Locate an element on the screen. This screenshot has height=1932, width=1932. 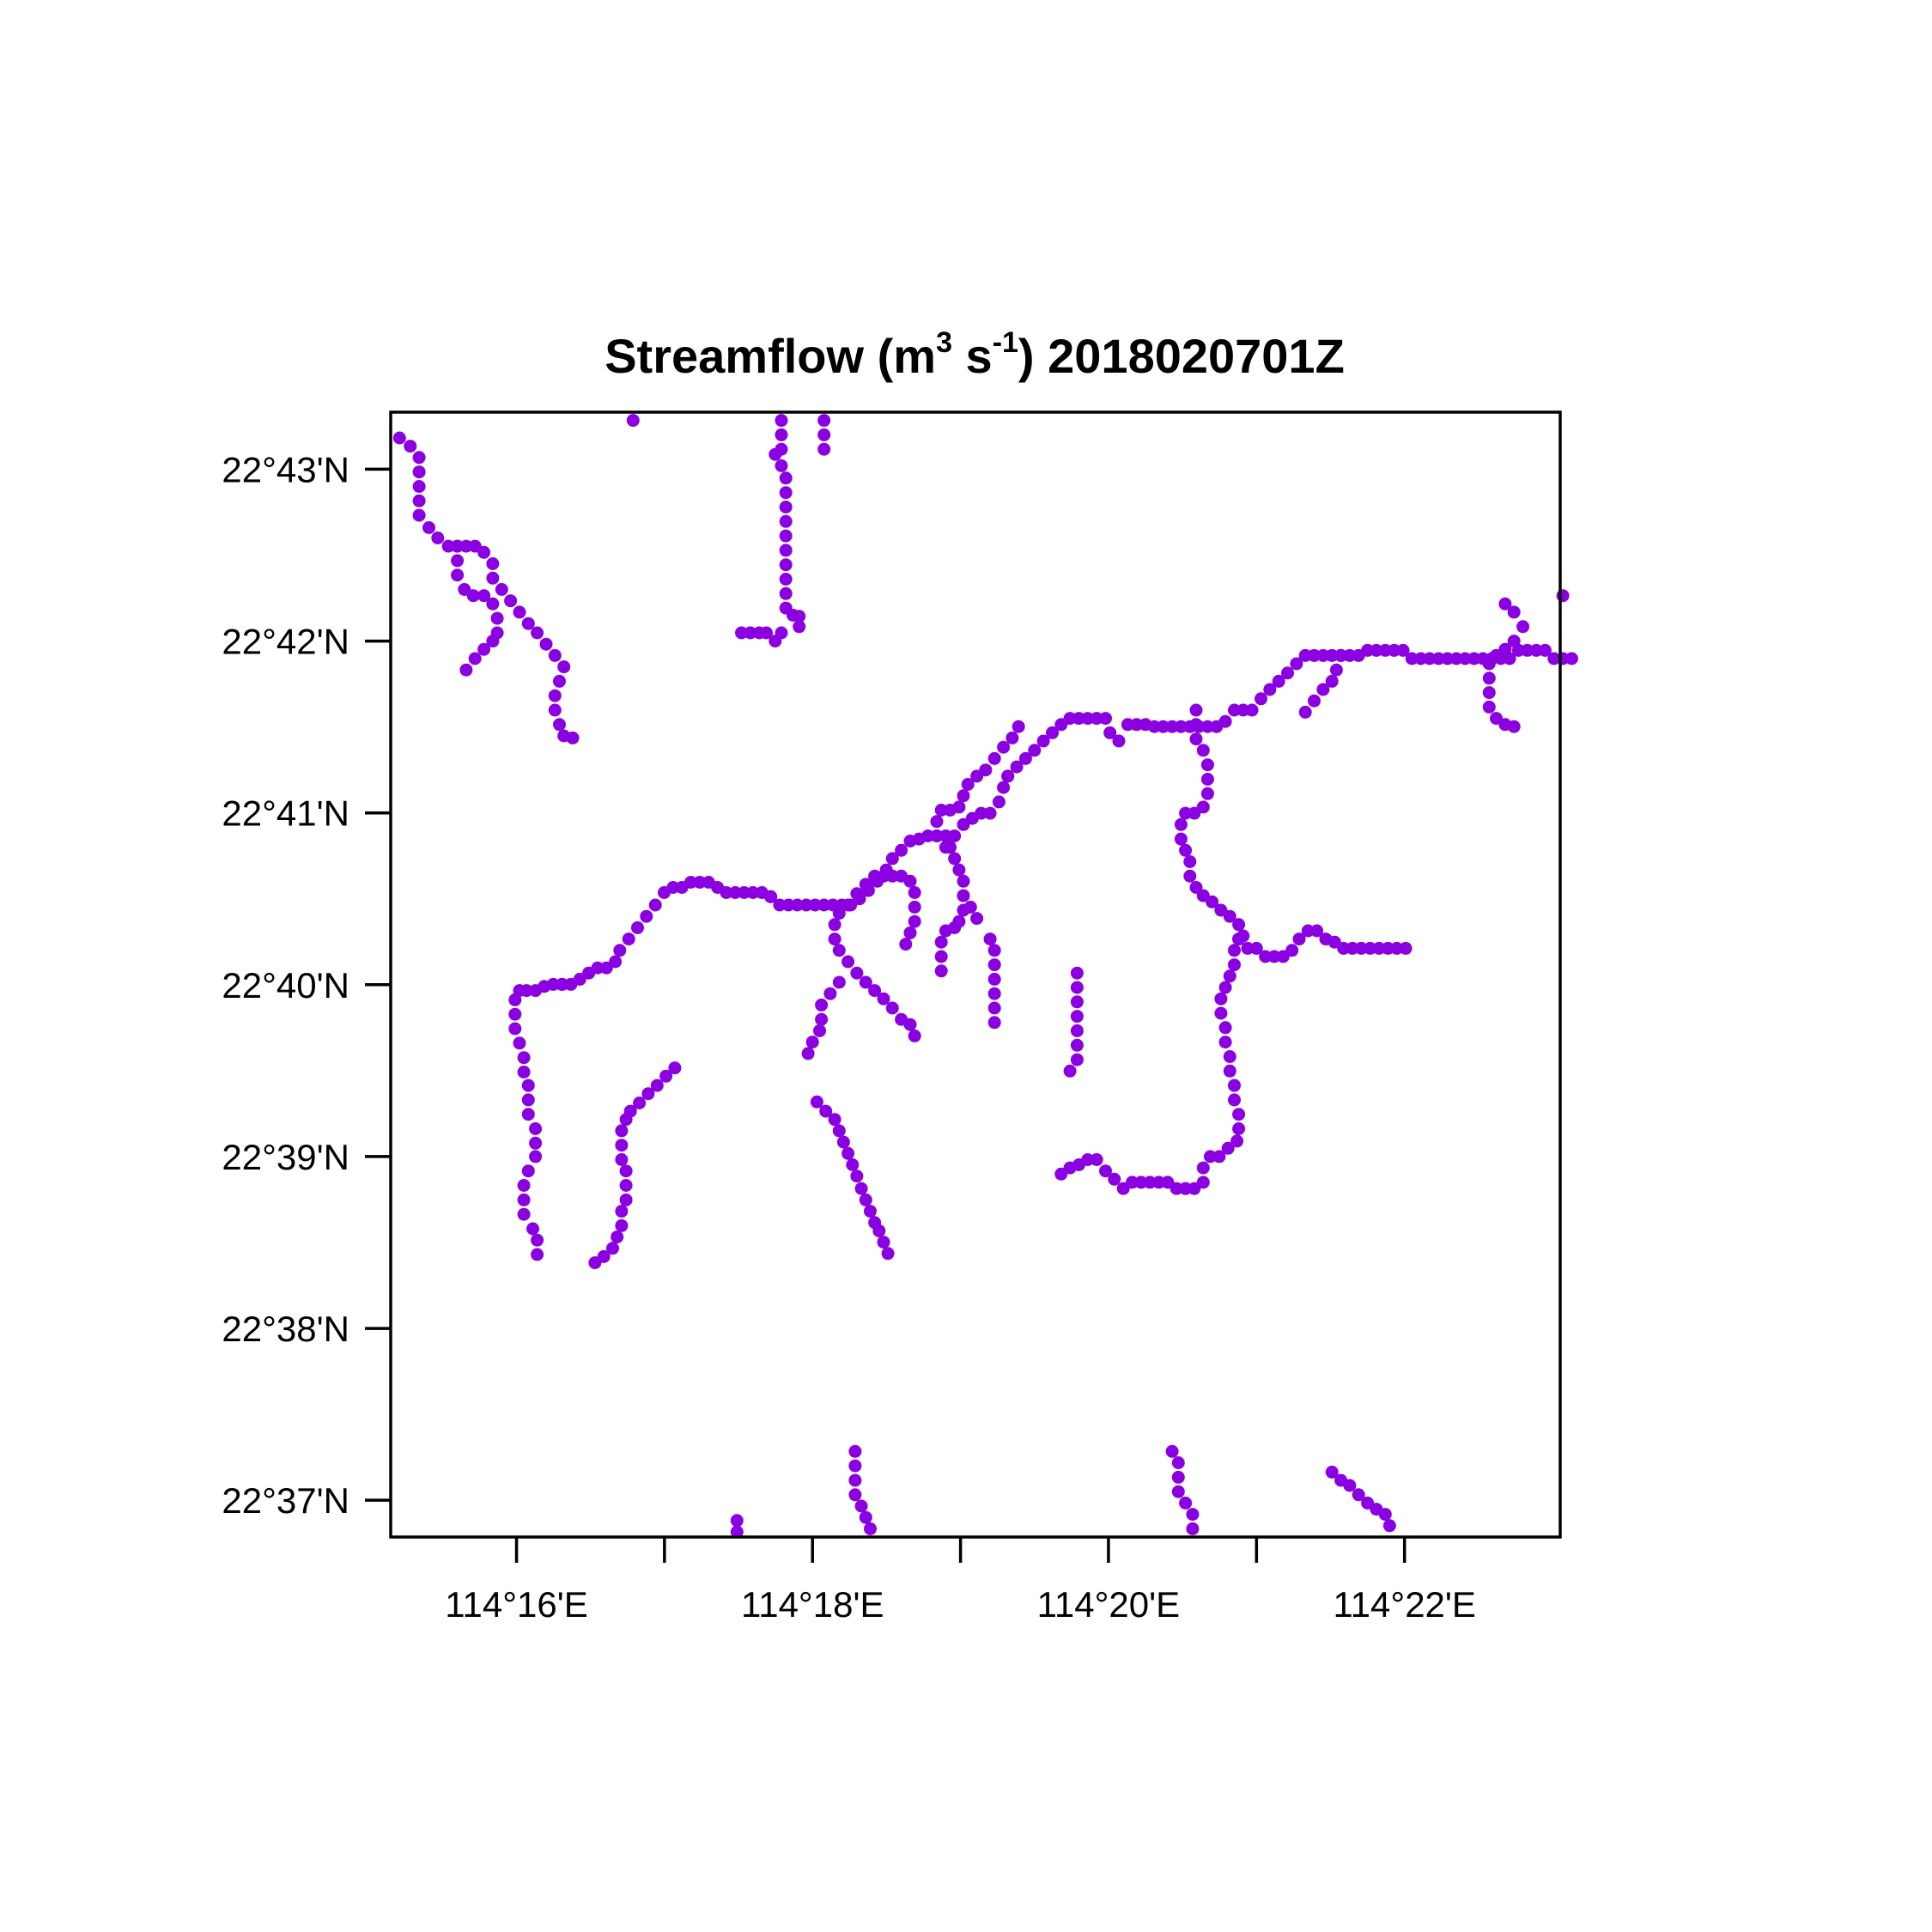
x-axis: 114°16'E 114°18'E 114°20'E 114°22'E is located at coordinates (961, 1581).